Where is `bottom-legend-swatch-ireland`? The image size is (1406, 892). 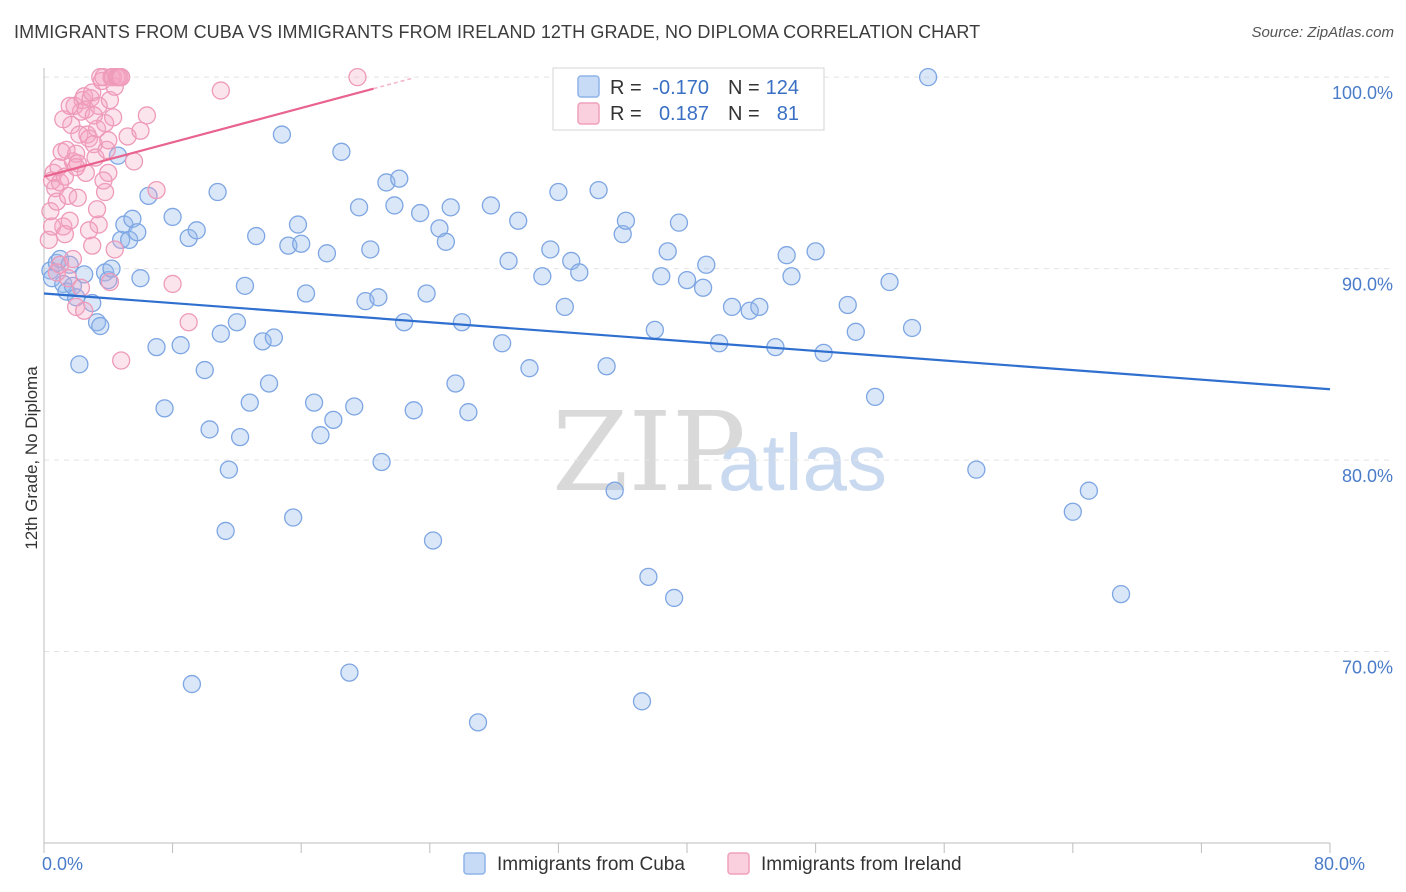
bottom-legend-swatch-ireland is located at coordinates (738, 863).